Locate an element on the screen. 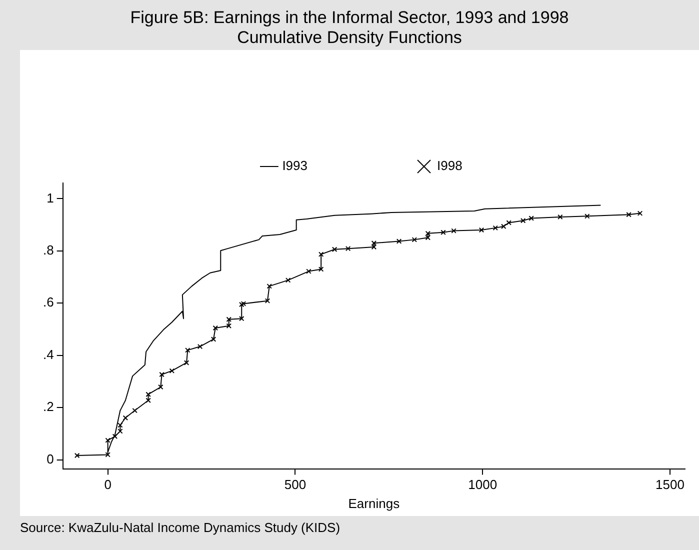  x-tick-label: 1000 is located at coordinates (483, 484).